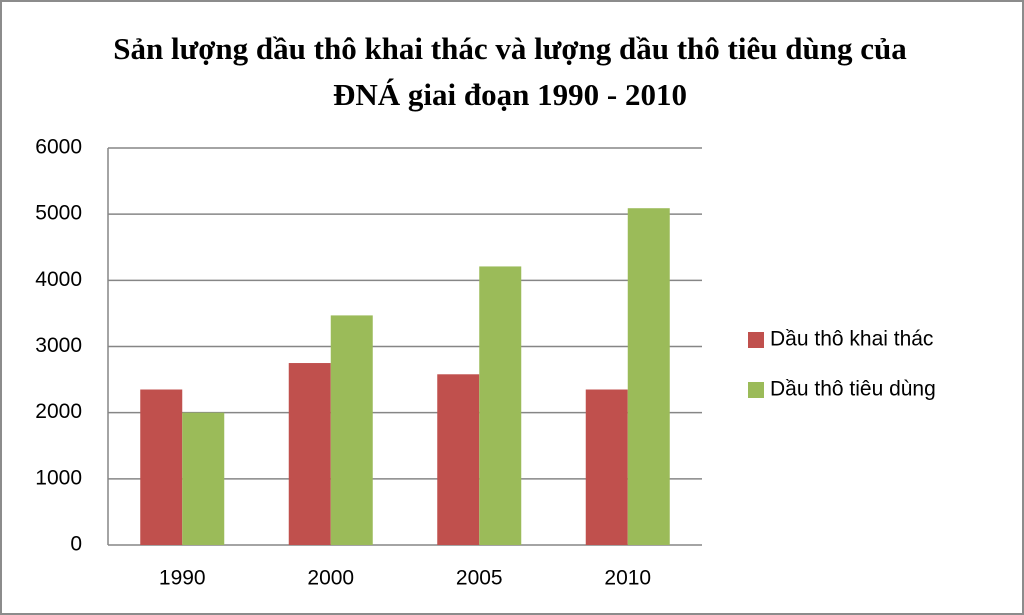 This screenshot has height=615, width=1024. What do you see at coordinates (182, 578) in the screenshot?
I see `x-tick-label: 1990` at bounding box center [182, 578].